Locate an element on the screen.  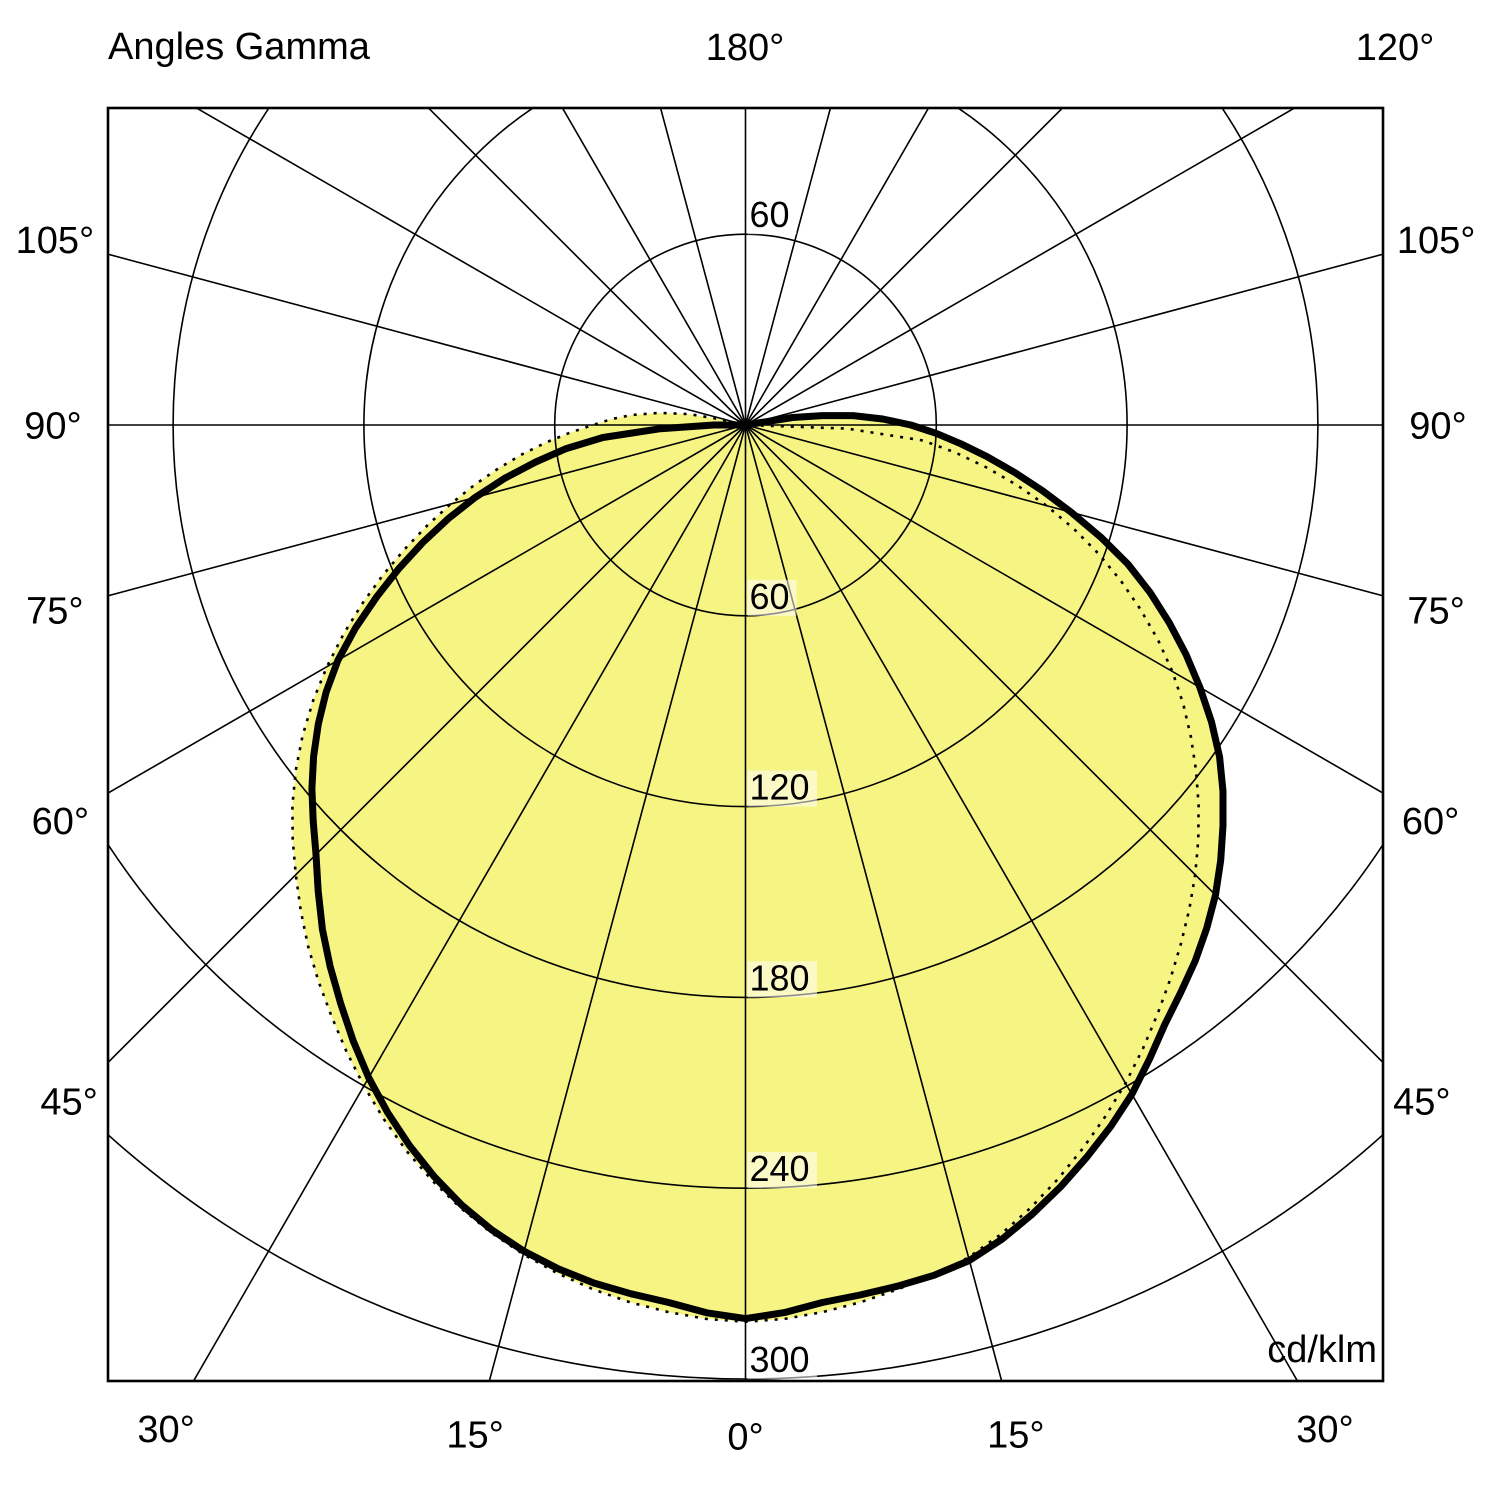
angle-label-left-0: 105° is located at coordinates (55, 241).